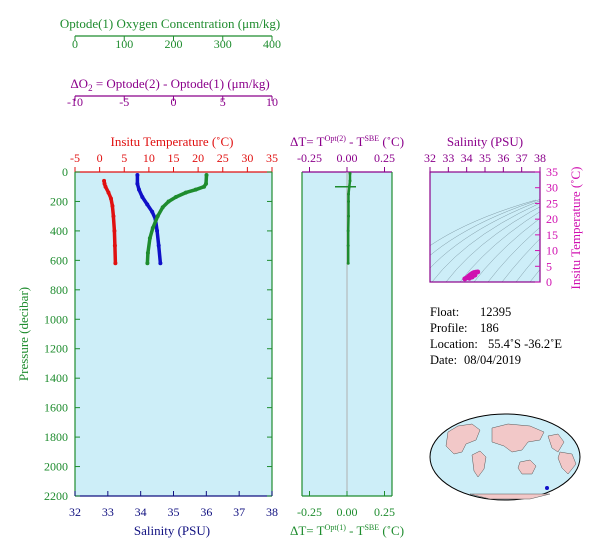  I want to click on ts-temp-tick-label: 30, so click(552, 188).